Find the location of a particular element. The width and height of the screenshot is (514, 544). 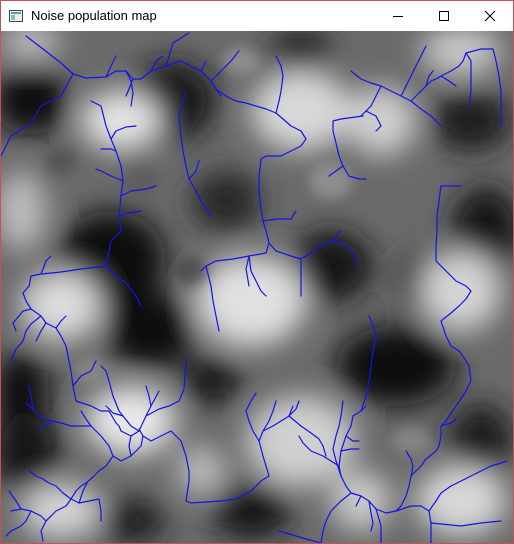

maximize-button is located at coordinates (444, 16).